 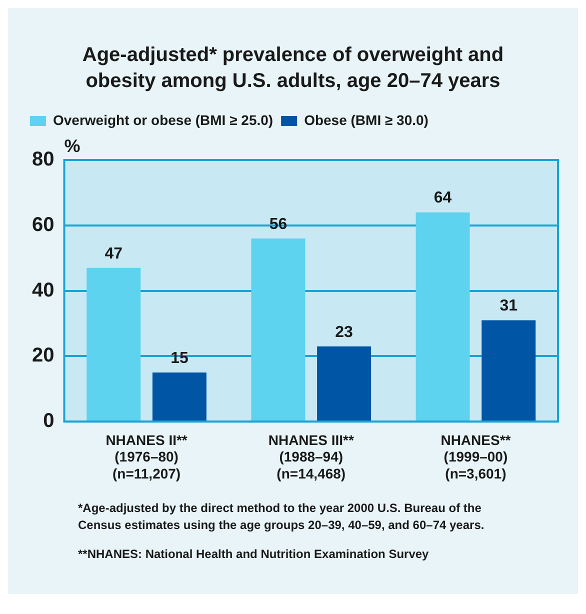 What do you see at coordinates (282, 517) in the screenshot?
I see `text: *Age-adjusted by the direct method to the year 2000 U.S. Bureau of the Census estimates using the age groups 20–39, 40–59, and 60–74 years.` at bounding box center [282, 517].